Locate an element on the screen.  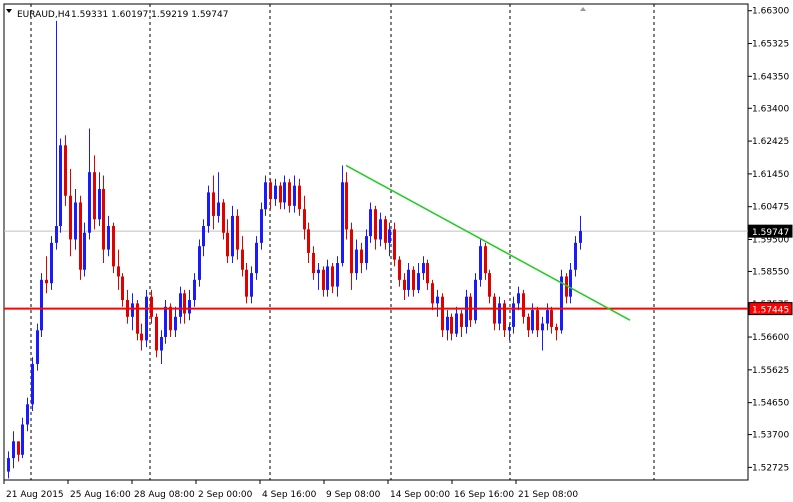
price-tick-label: 1.62425 is located at coordinates (770, 142).